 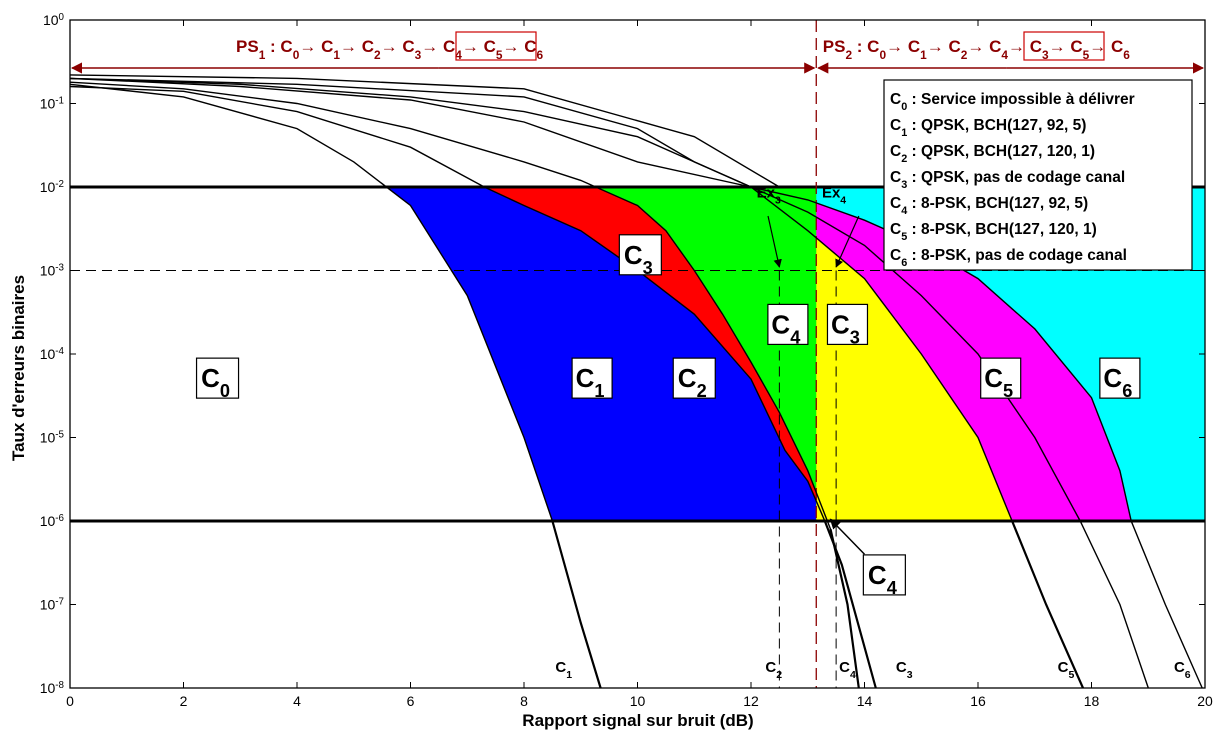 I want to click on curve-label-C6: C6, so click(x=1182, y=670).